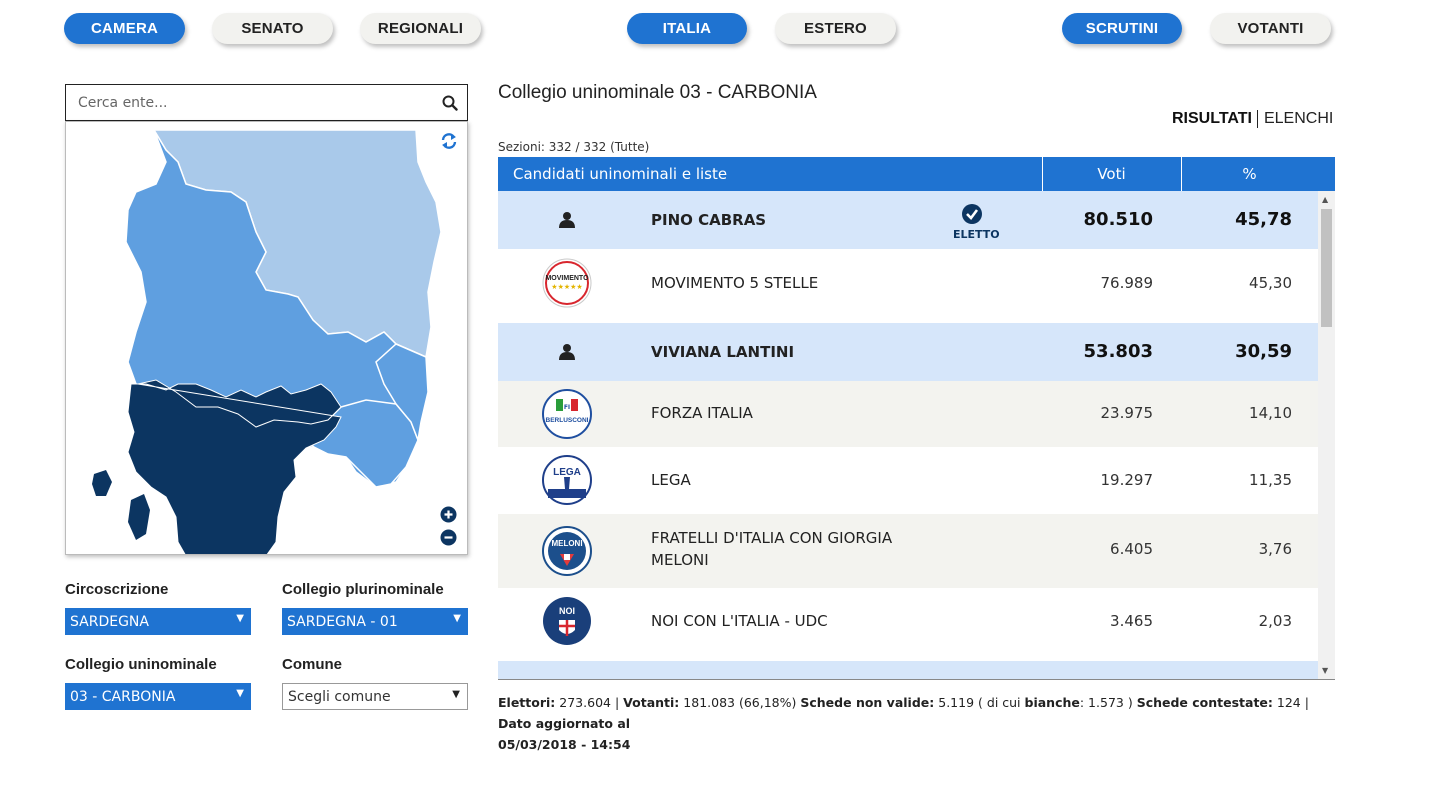 The height and width of the screenshot is (800, 1433). I want to click on scroll-thumb, so click(1326, 268).